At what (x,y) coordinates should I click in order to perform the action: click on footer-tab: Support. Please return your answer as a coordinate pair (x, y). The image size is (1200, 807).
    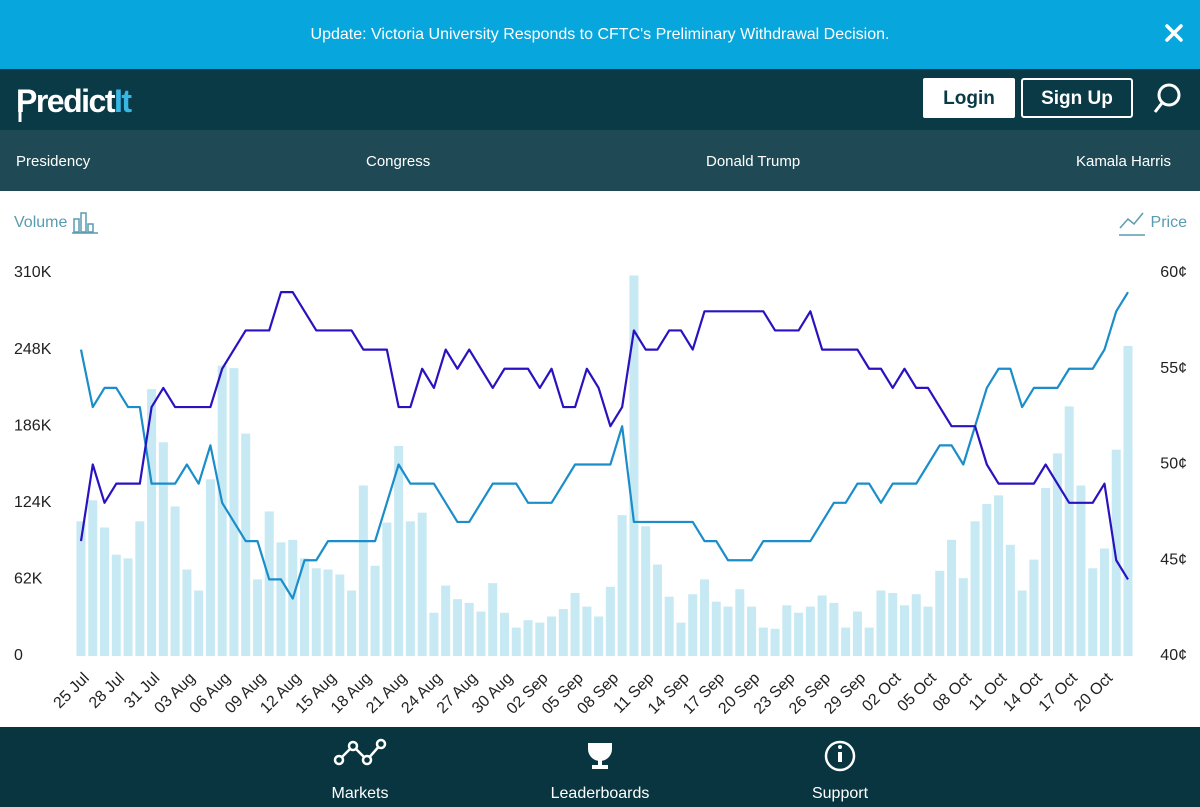
    Looking at the image, I should click on (840, 793).